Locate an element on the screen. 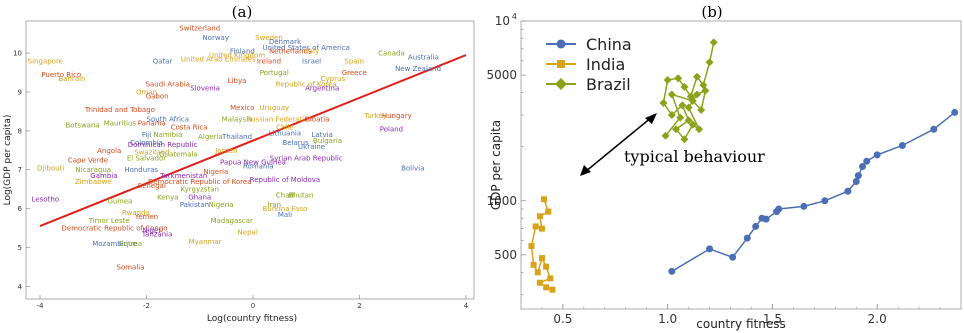 The width and height of the screenshot is (964, 333). country-label: Puerto Rico is located at coordinates (61, 75).